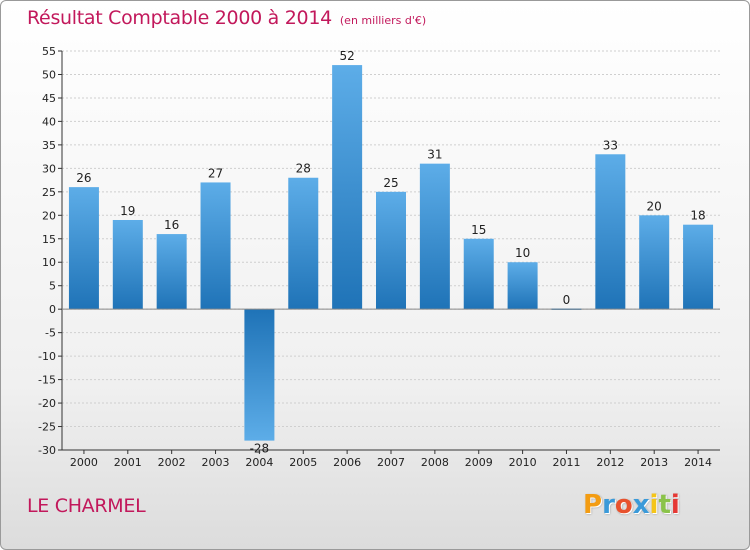 Image resolution: width=750 pixels, height=550 pixels. I want to click on y-tick-label: 15, so click(49, 239).